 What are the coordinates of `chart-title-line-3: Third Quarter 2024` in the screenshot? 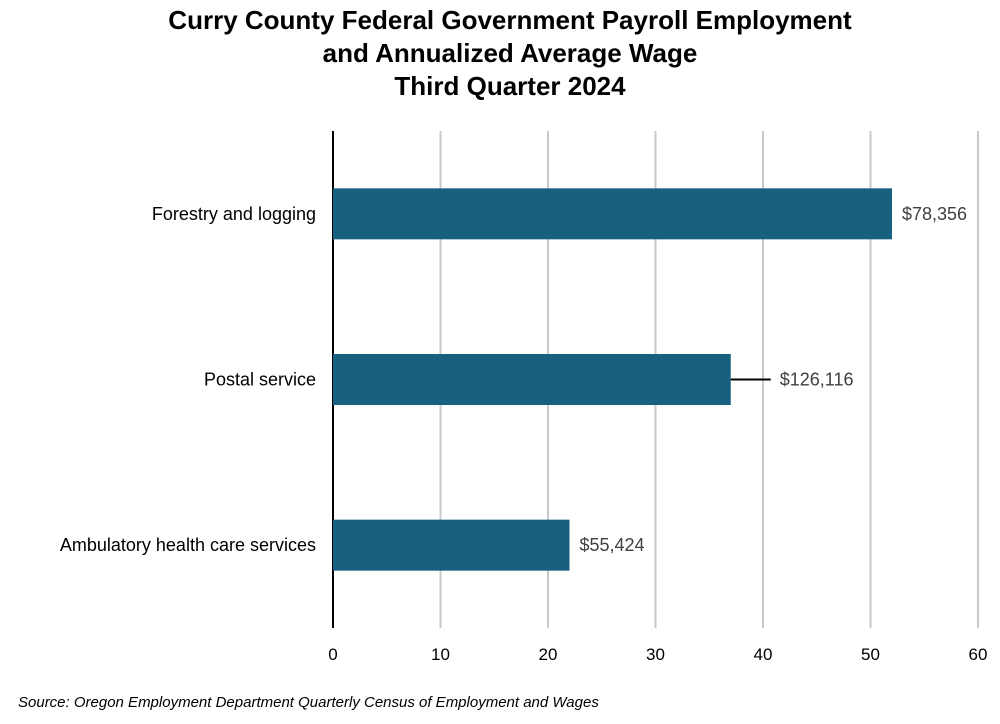 It's located at (510, 86).